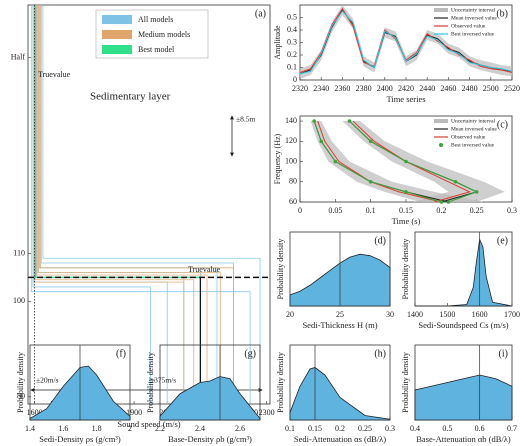 The image size is (520, 446). What do you see at coordinates (380, 353) in the screenshot?
I see `panel-label: (h)` at bounding box center [380, 353].